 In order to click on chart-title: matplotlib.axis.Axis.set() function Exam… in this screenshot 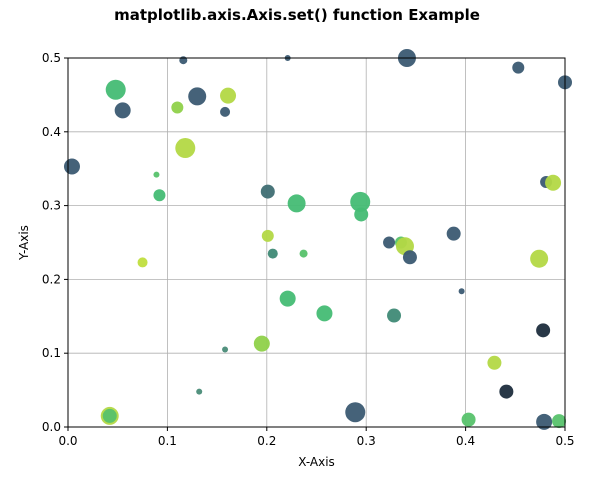, I will do `click(297, 15)`.